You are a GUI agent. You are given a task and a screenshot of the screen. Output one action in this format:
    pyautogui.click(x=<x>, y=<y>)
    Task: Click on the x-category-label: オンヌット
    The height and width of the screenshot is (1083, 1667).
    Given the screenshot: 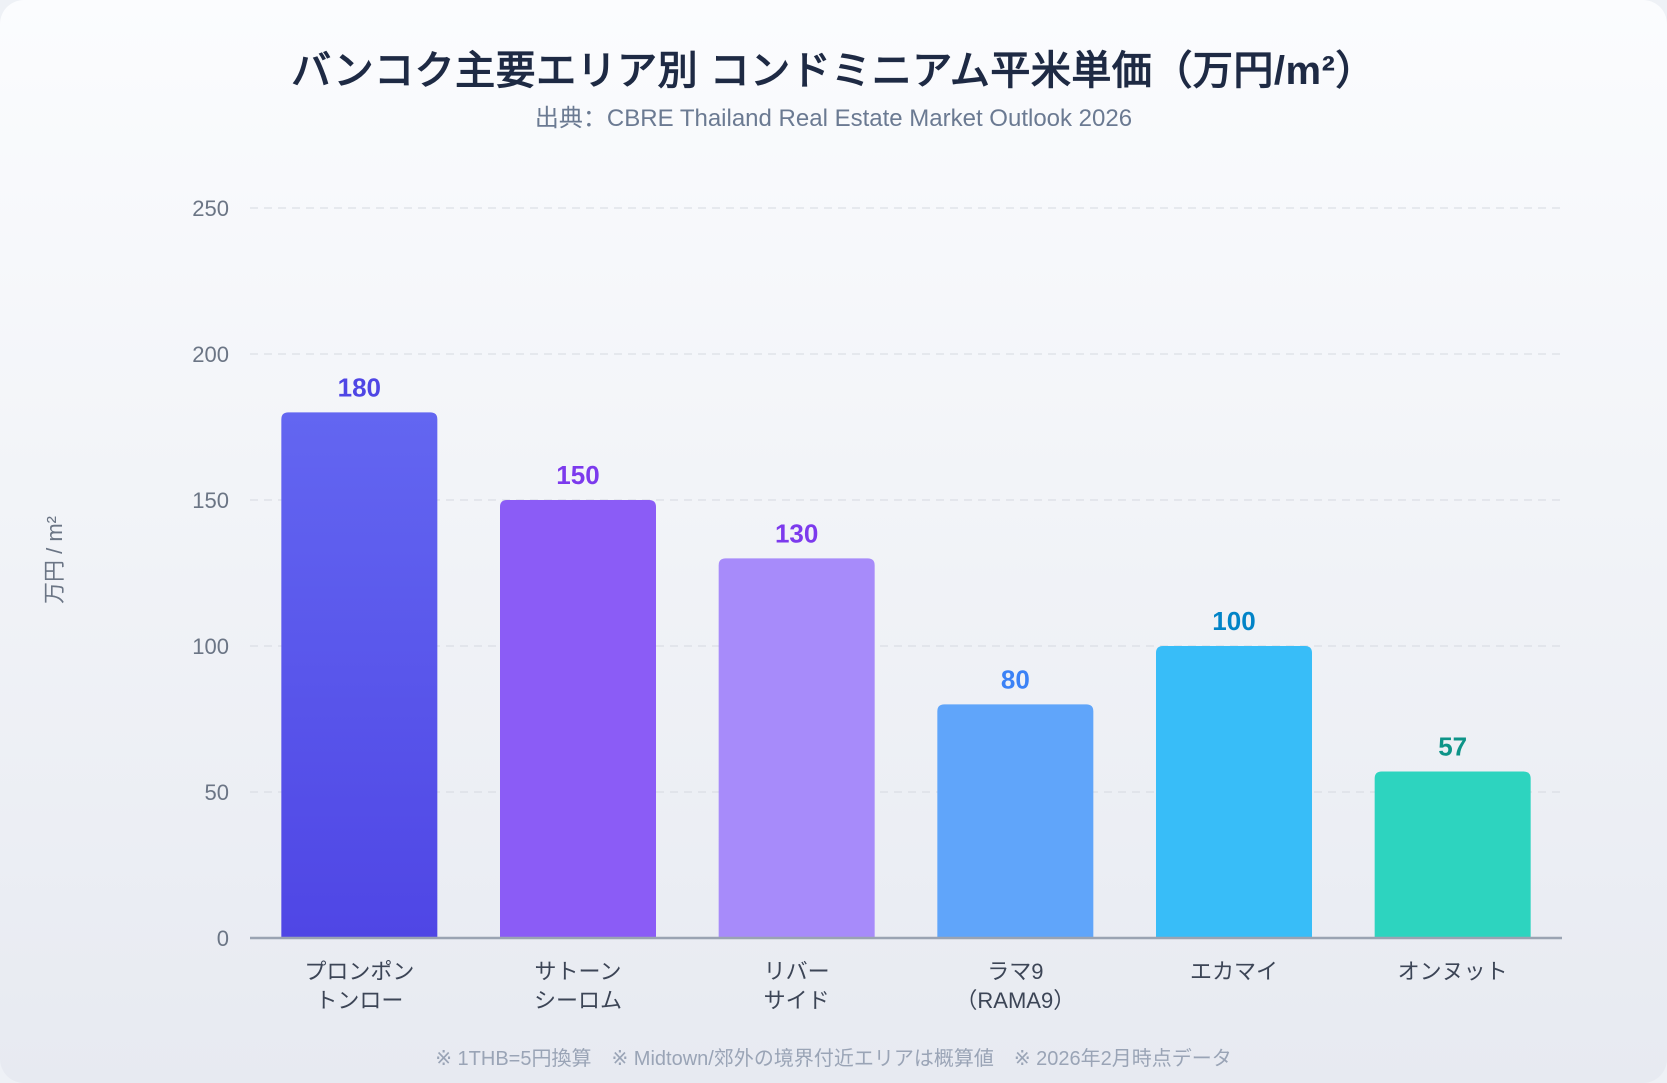 What is the action you would take?
    pyautogui.click(x=1453, y=971)
    